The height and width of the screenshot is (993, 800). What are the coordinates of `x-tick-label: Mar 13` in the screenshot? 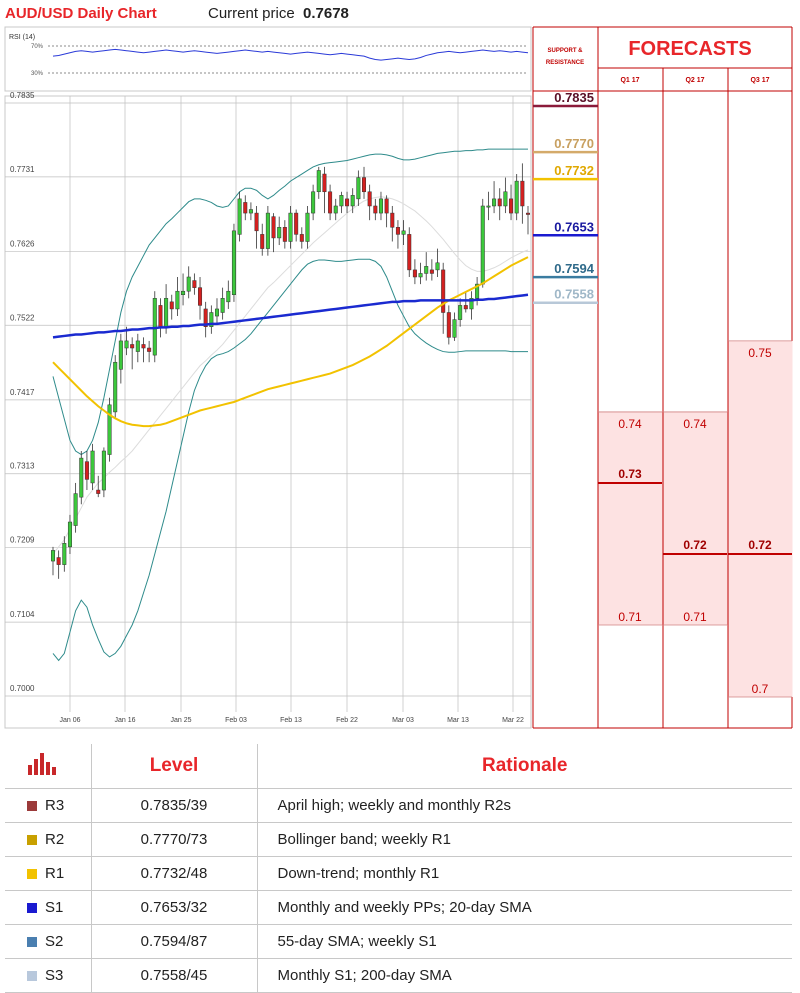 It's located at (458, 720).